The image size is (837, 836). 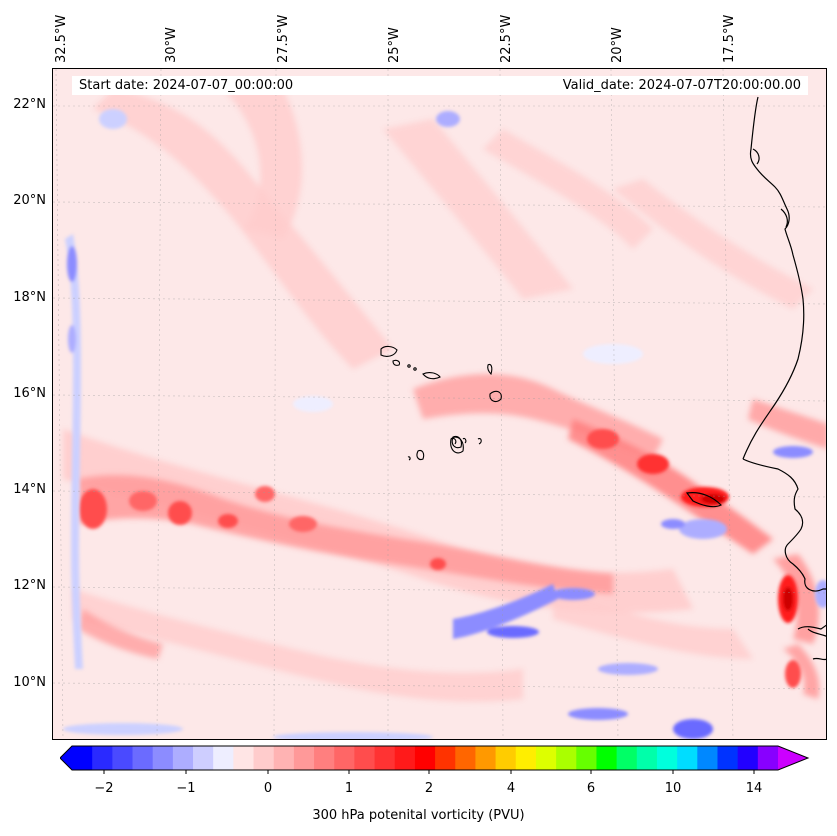 I want to click on colorbar-tick: 10, so click(x=673, y=788).